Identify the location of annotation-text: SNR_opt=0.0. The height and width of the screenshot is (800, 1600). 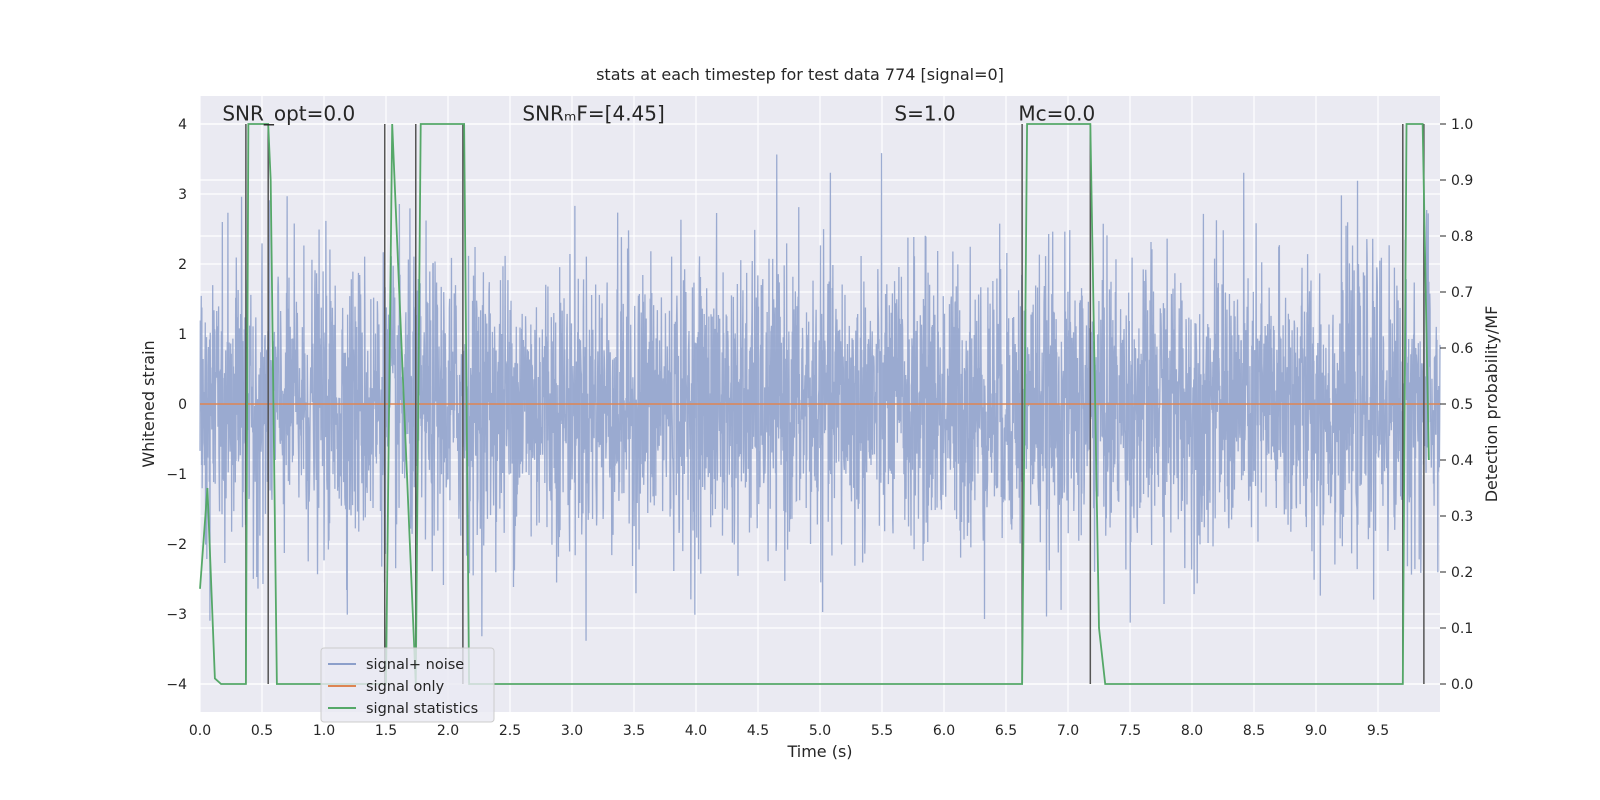
(288, 114).